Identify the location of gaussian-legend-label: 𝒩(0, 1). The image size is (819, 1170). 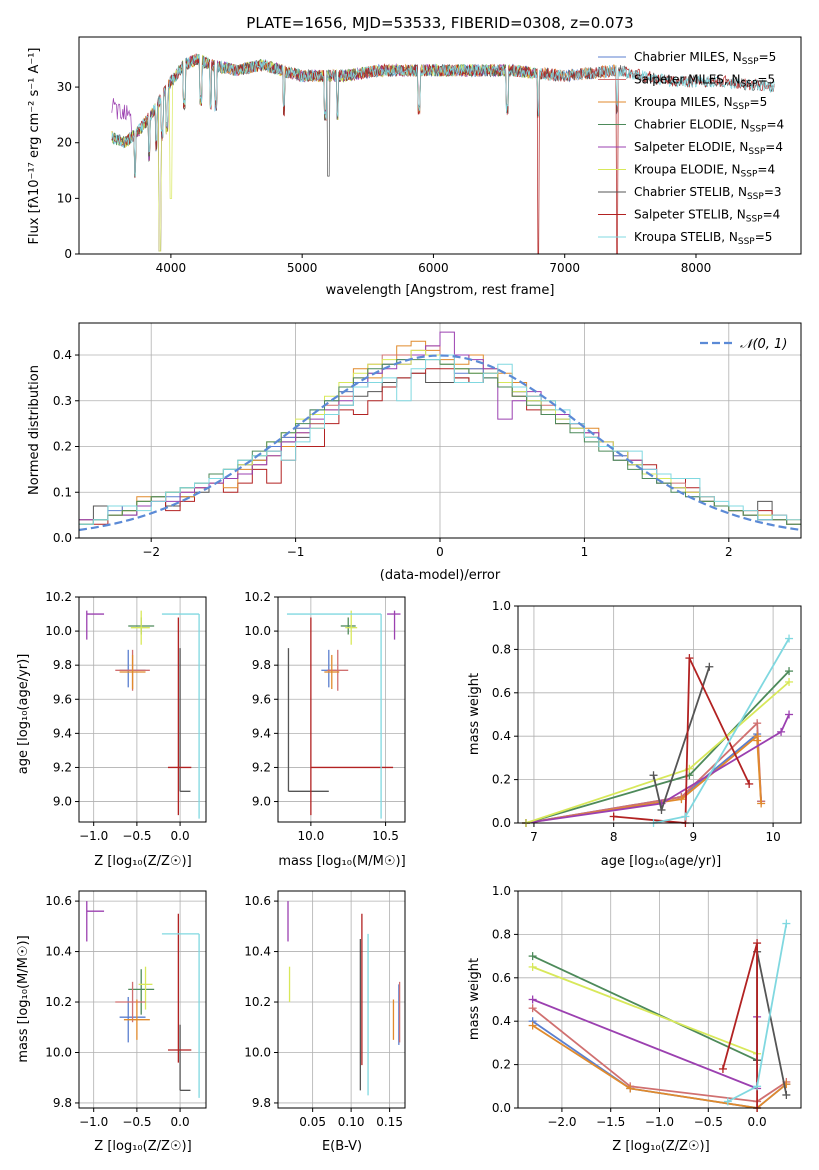
(763, 344).